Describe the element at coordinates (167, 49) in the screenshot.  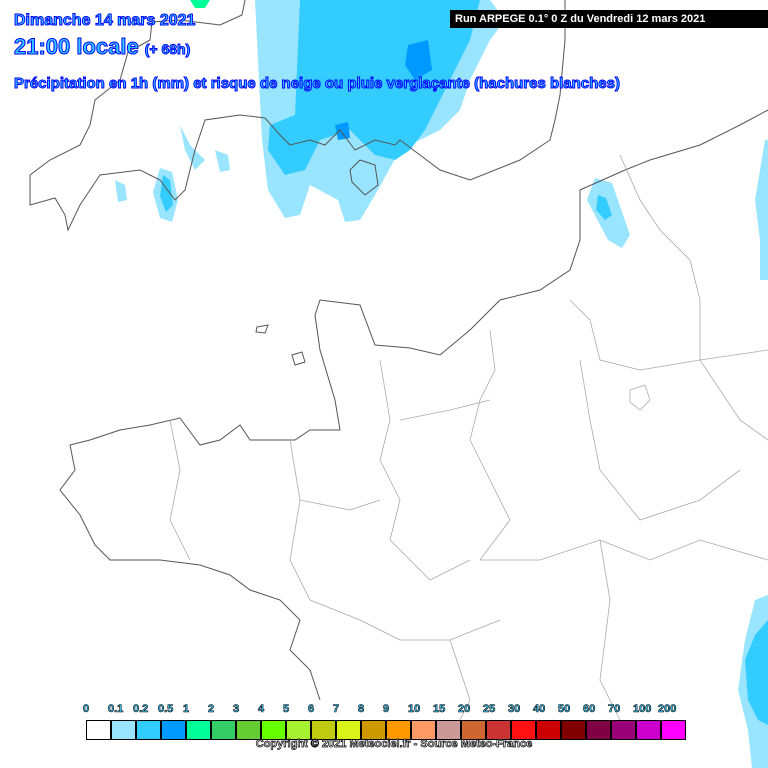
I see `forecast-lead: (+ 68h)` at that location.